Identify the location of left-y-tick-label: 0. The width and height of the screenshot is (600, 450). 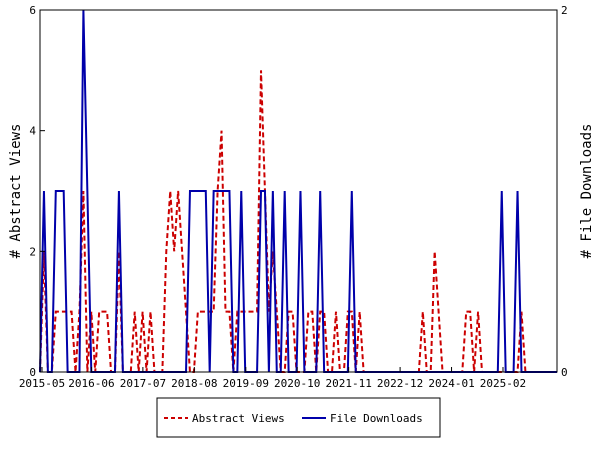
(32, 372).